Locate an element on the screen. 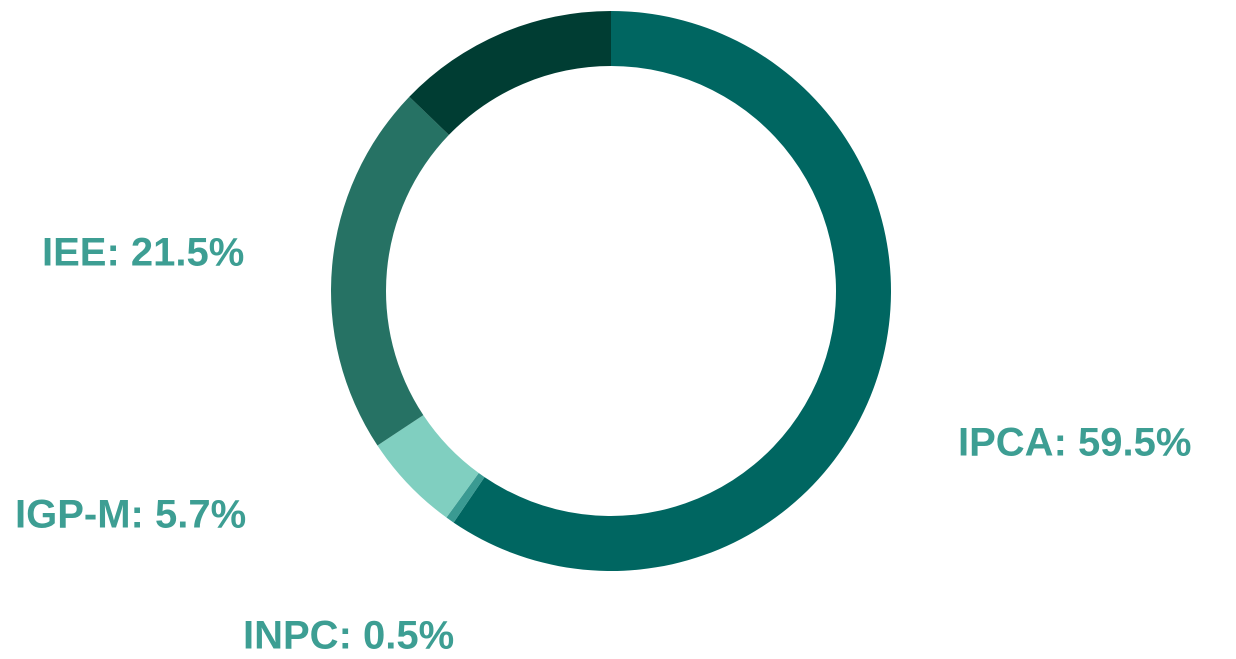 This screenshot has width=1236, height=659. segment-label: IGP-M: 5.7% is located at coordinates (130, 515).